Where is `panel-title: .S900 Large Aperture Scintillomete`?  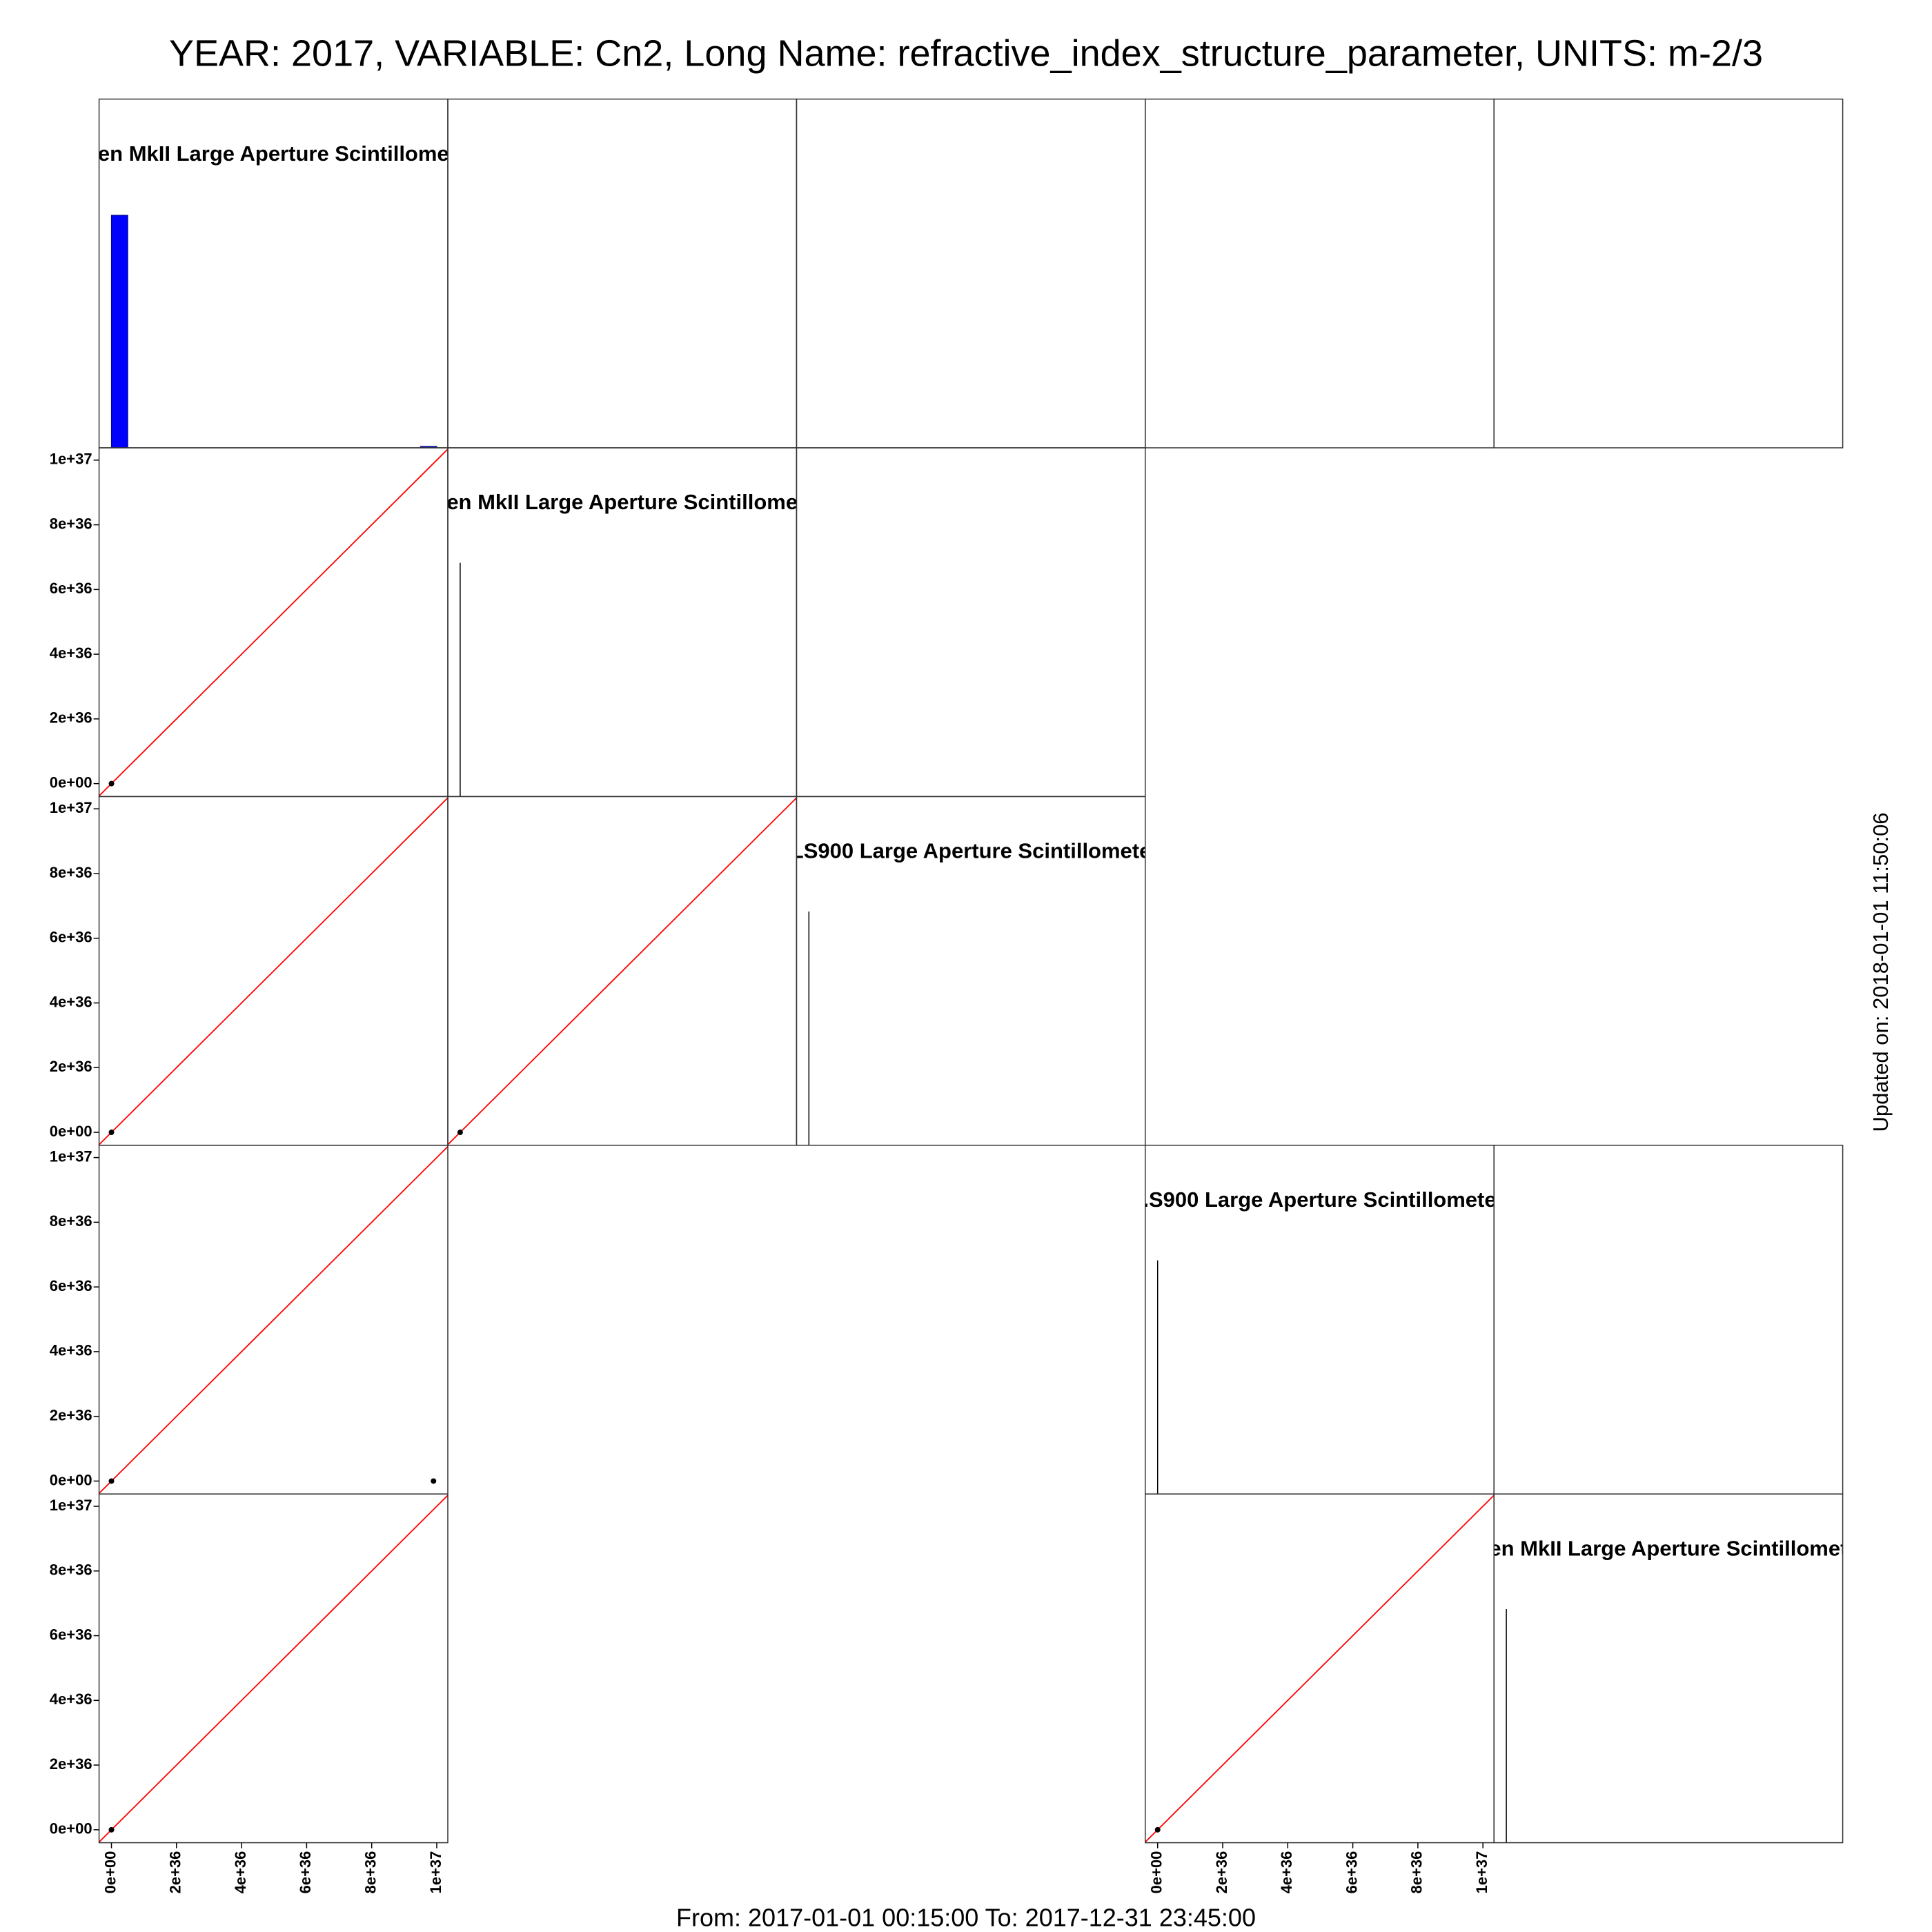 panel-title: .S900 Large Aperture Scintillomete is located at coordinates (1319, 1199).